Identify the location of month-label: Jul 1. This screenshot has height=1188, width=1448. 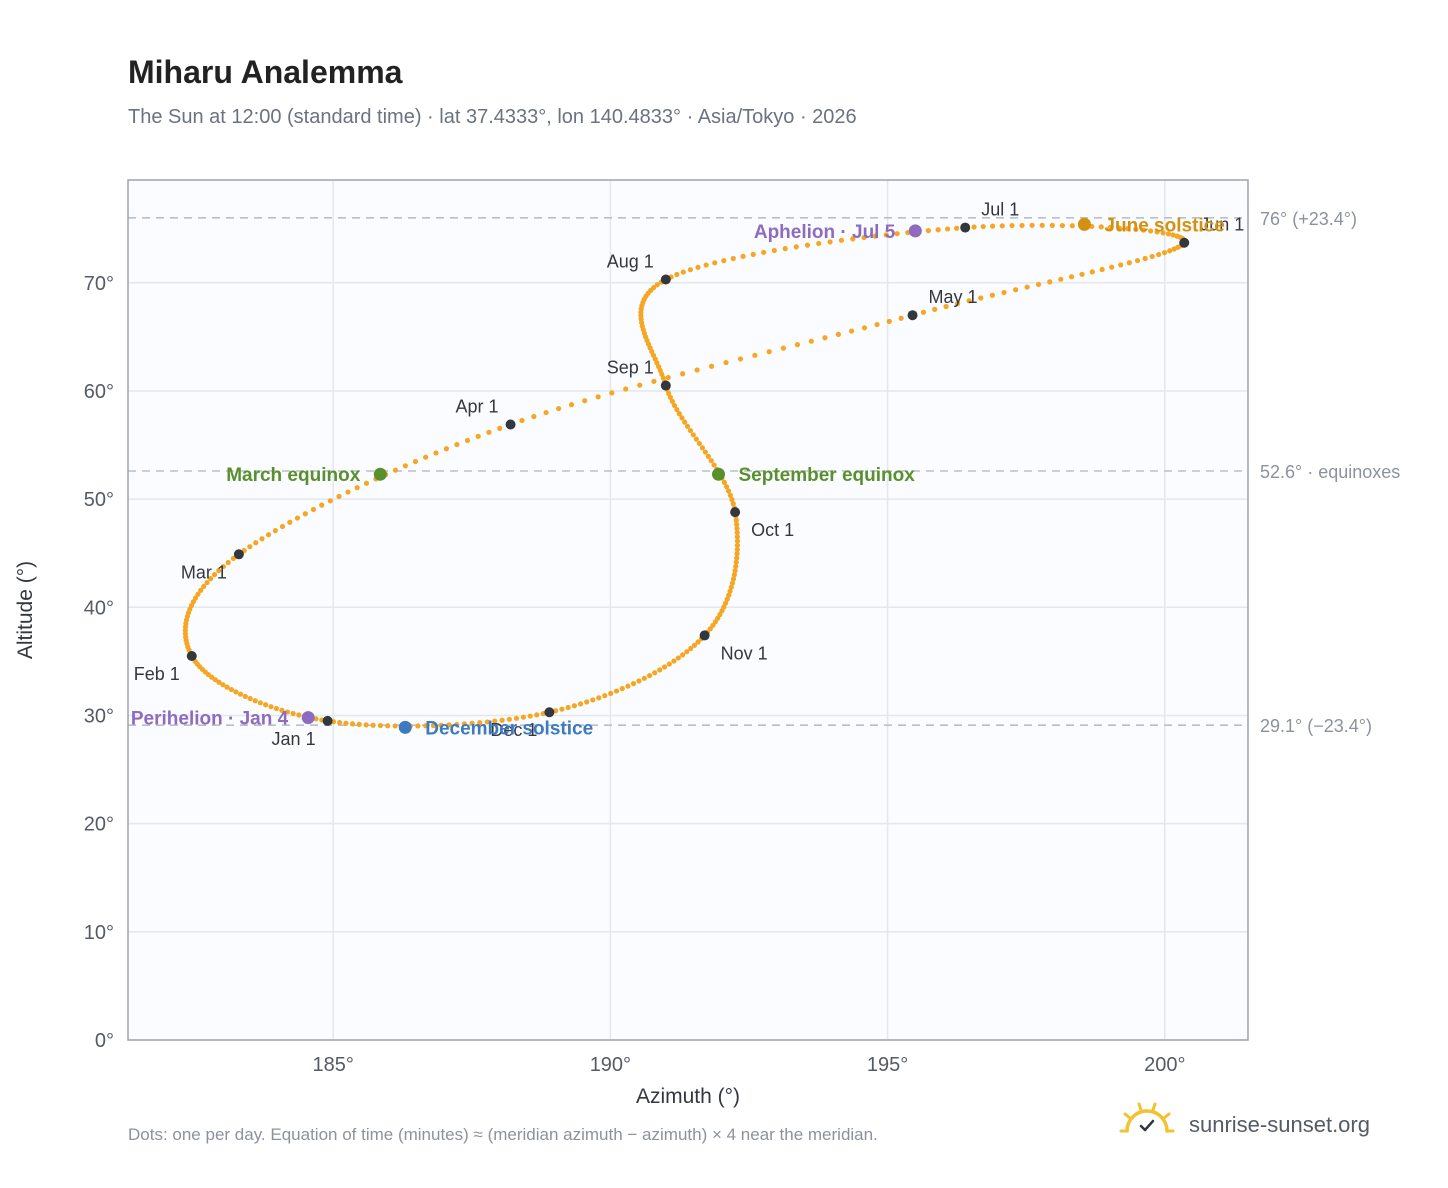
(1000, 210).